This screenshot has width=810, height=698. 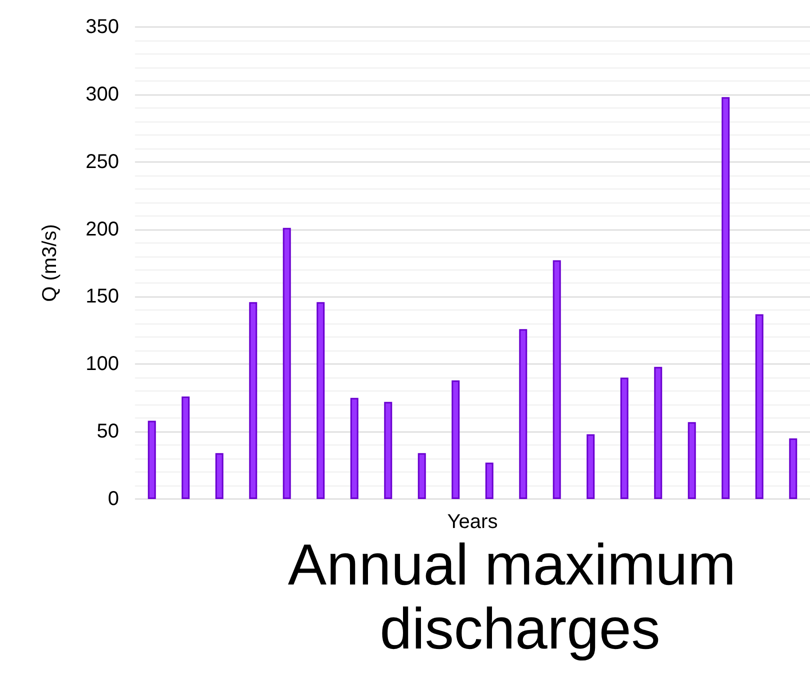 I want to click on y-tick-label: 200, so click(x=102, y=229).